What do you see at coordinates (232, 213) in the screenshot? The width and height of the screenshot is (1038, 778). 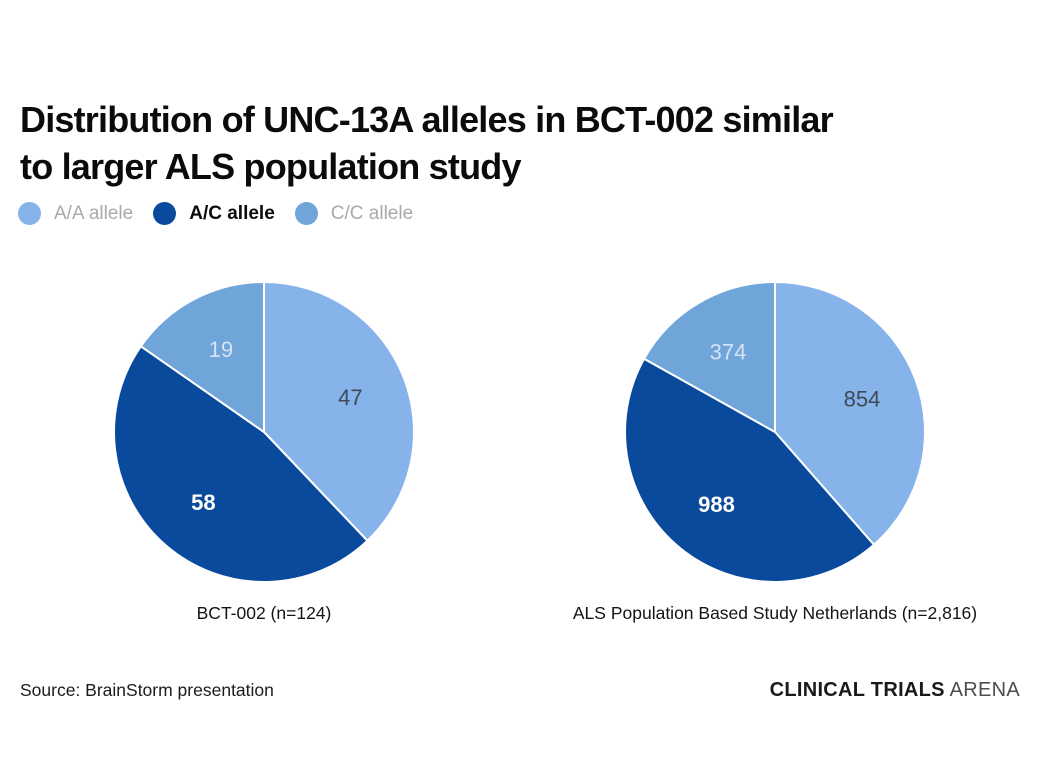 I see `legend-label-ac-allele: A/C allele` at bounding box center [232, 213].